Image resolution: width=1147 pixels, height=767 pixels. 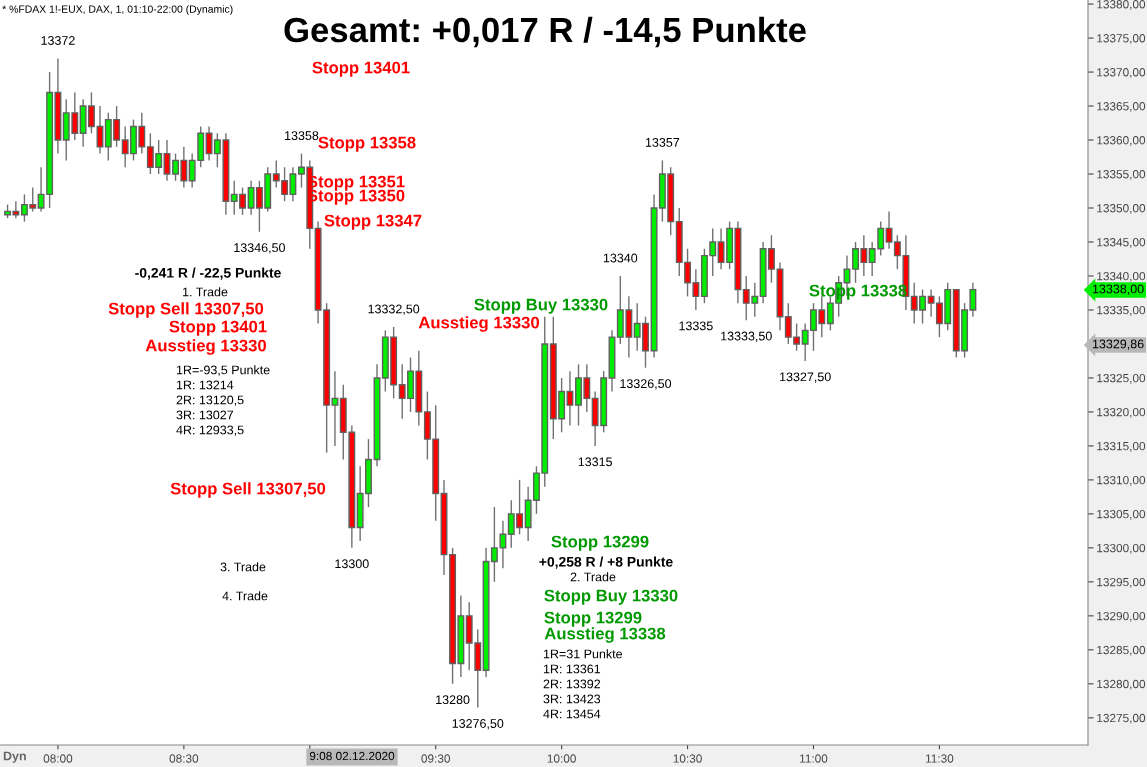 What do you see at coordinates (646, 384) in the screenshot?
I see `annotation: 13326,50` at bounding box center [646, 384].